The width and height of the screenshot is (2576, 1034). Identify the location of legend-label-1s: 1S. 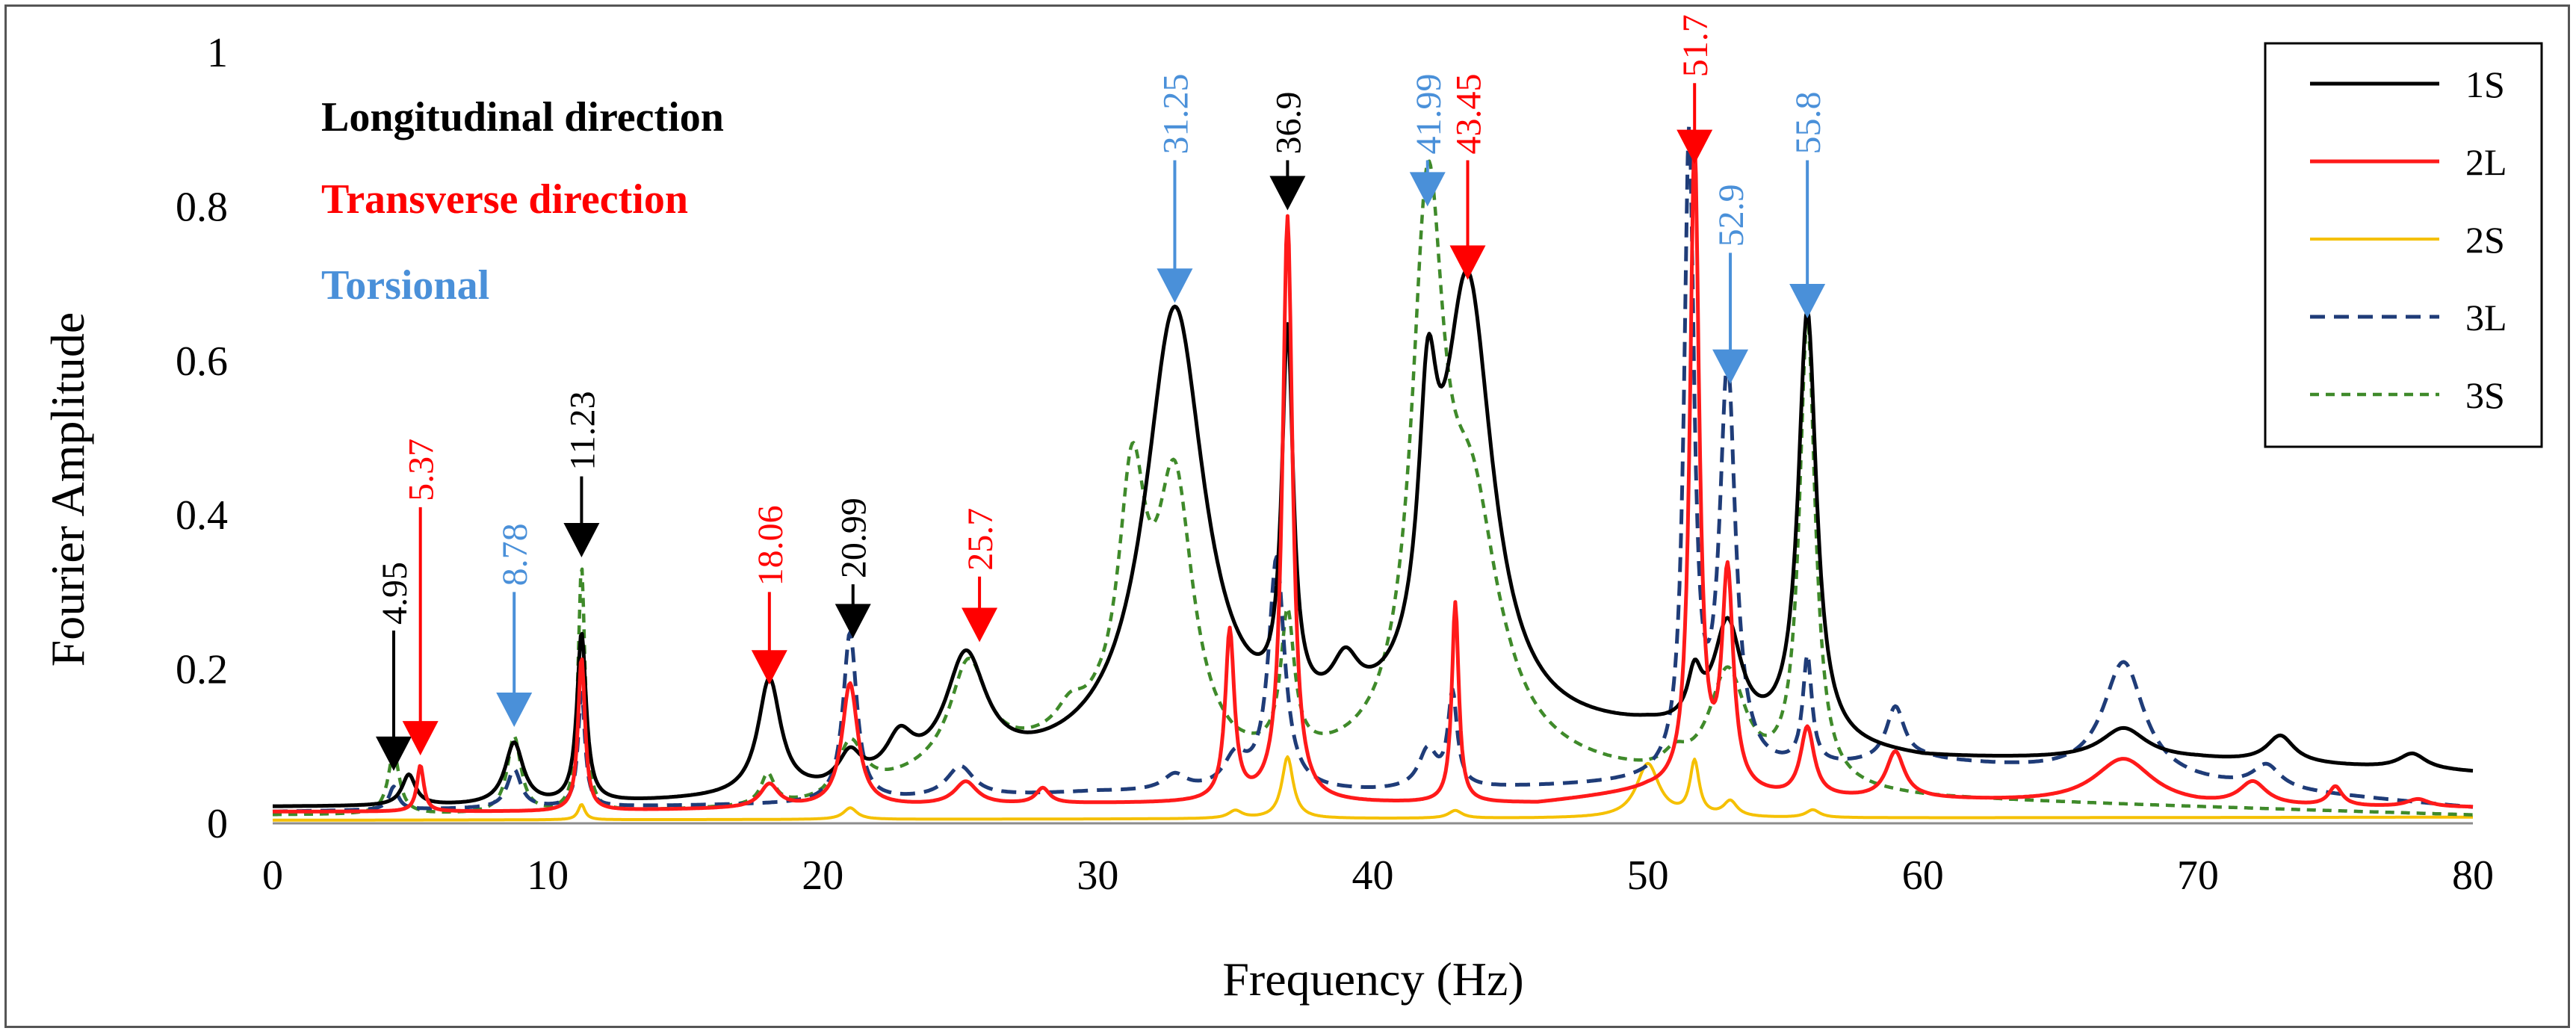
(2485, 84).